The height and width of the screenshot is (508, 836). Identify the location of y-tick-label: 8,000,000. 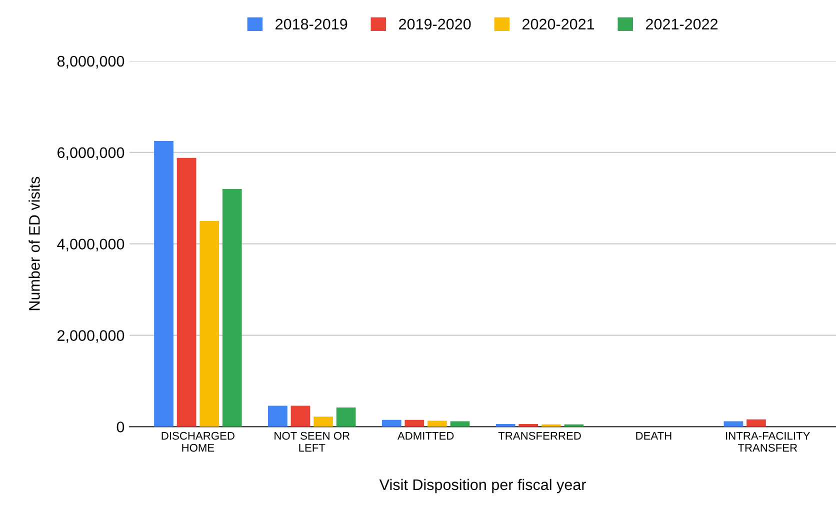
(90, 62).